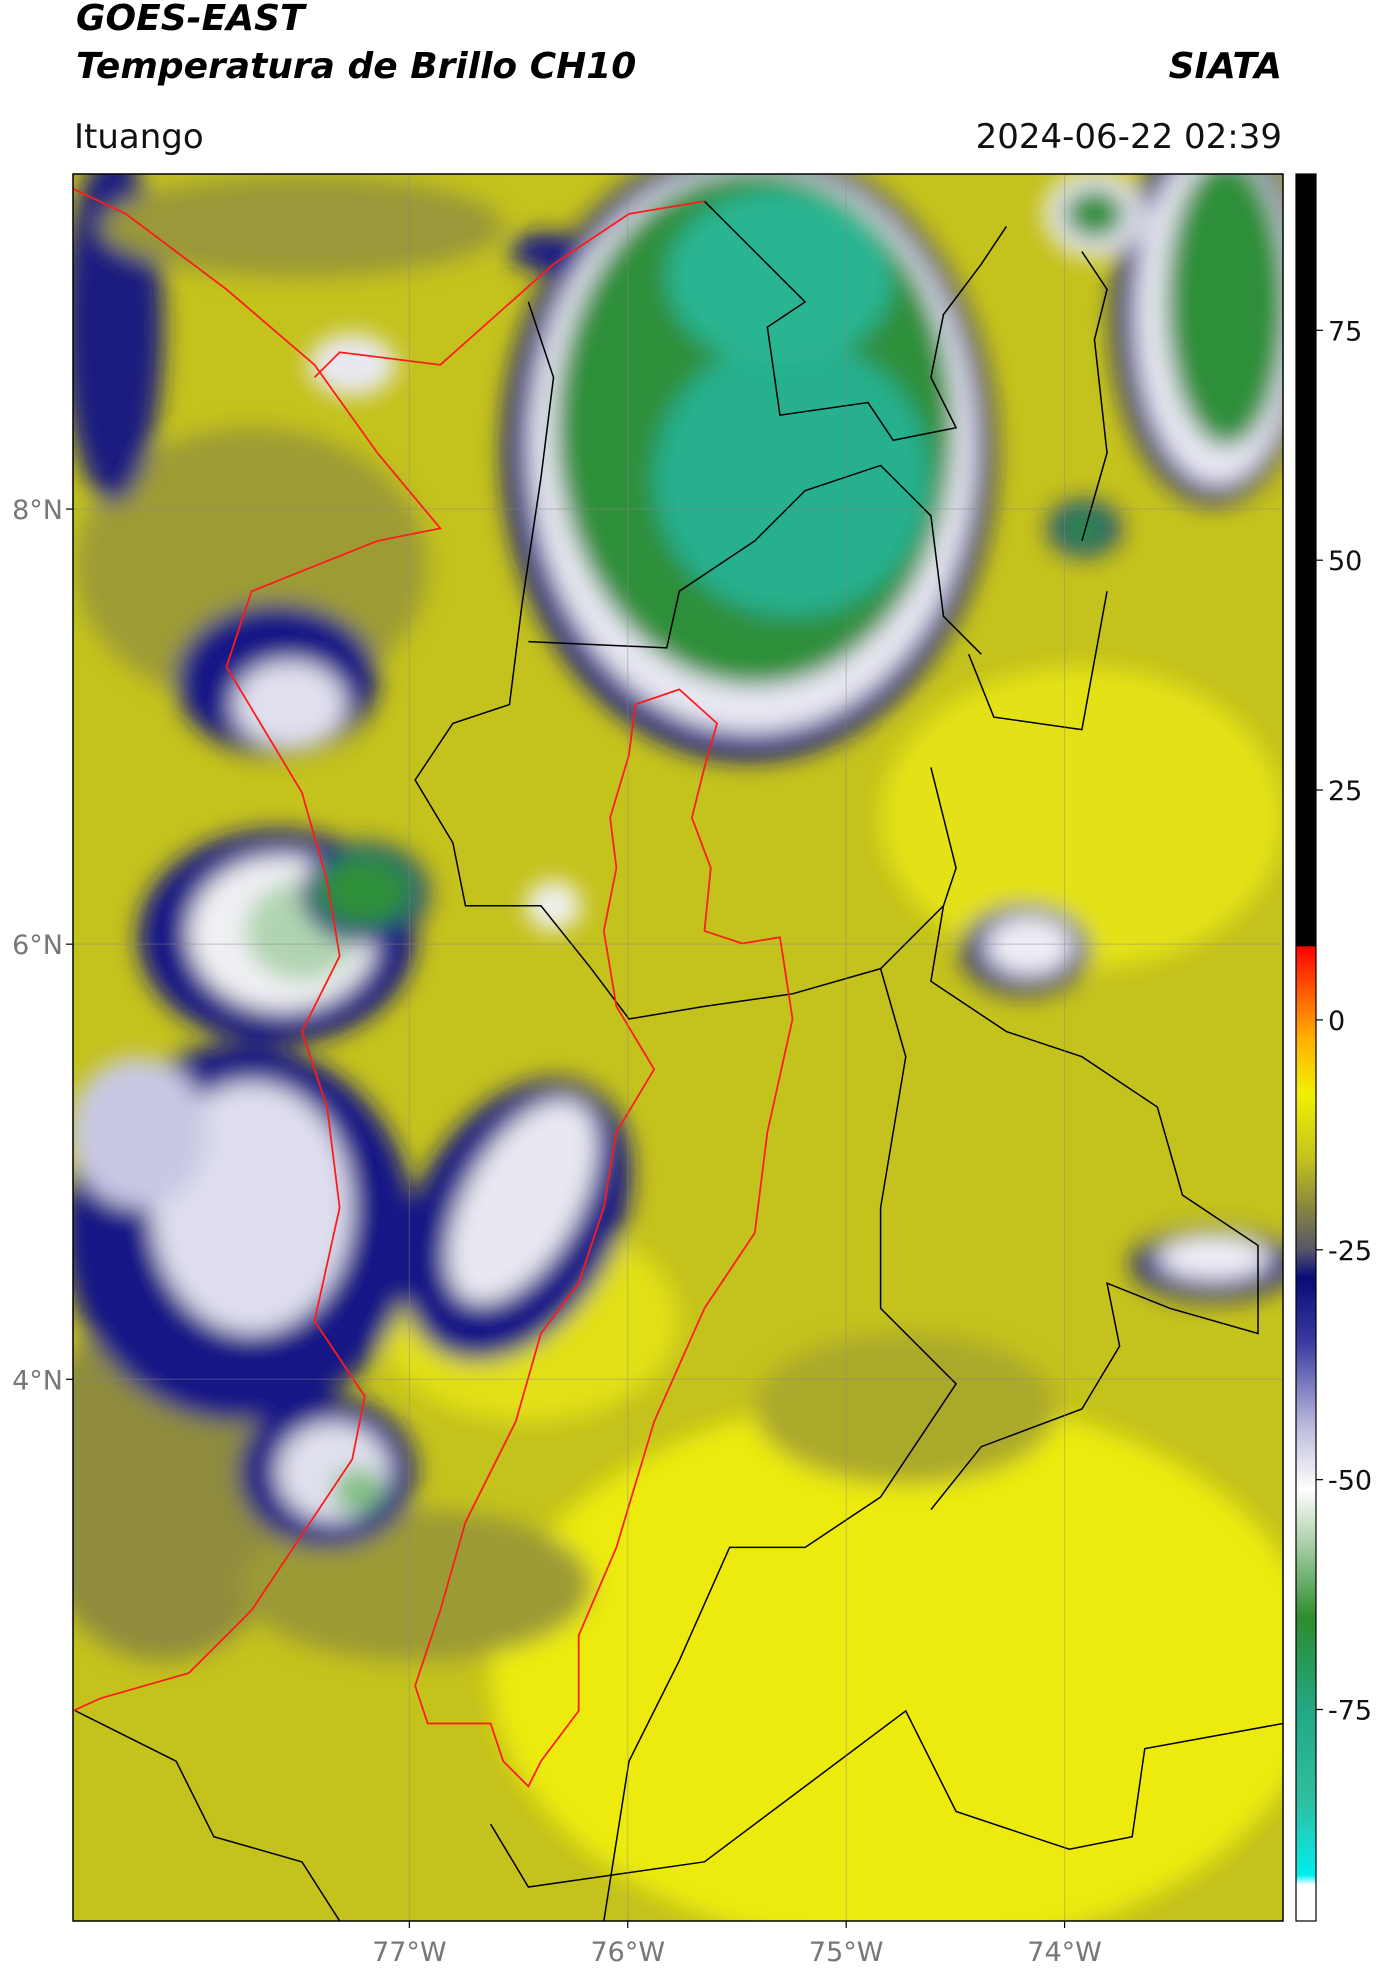 This screenshot has height=1981, width=1384. What do you see at coordinates (37, 510) in the screenshot?
I see `y-tick-label: 8°N` at bounding box center [37, 510].